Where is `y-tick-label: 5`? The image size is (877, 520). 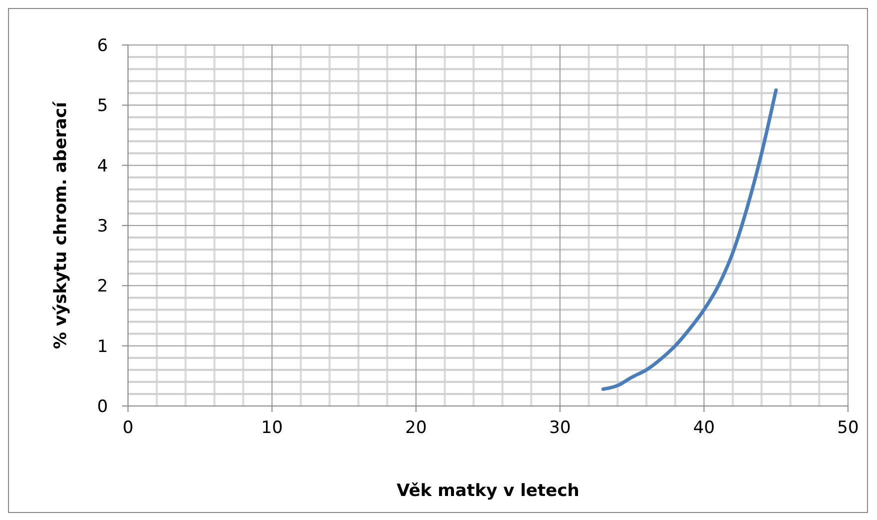 y-tick-label: 5 is located at coordinates (102, 106).